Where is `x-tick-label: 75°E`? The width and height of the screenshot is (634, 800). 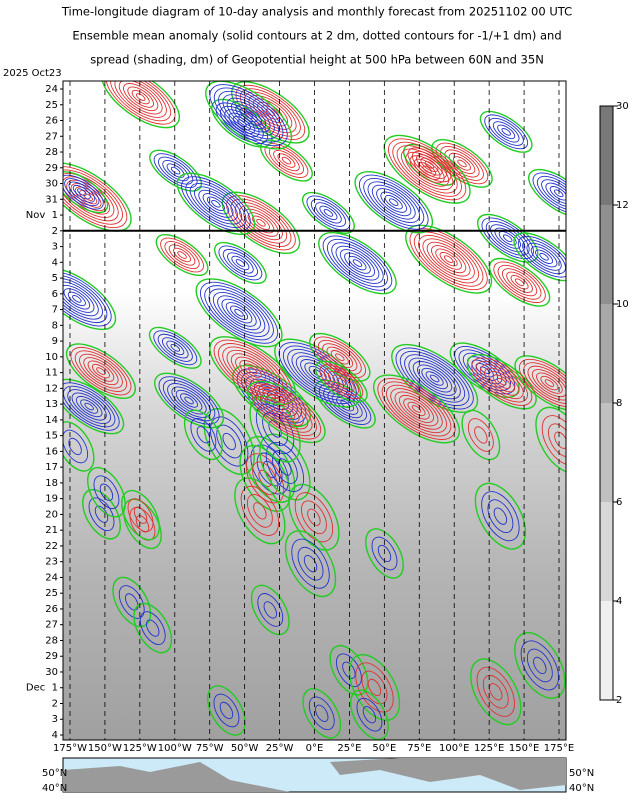
x-tick-label: 75°E is located at coordinates (419, 748).